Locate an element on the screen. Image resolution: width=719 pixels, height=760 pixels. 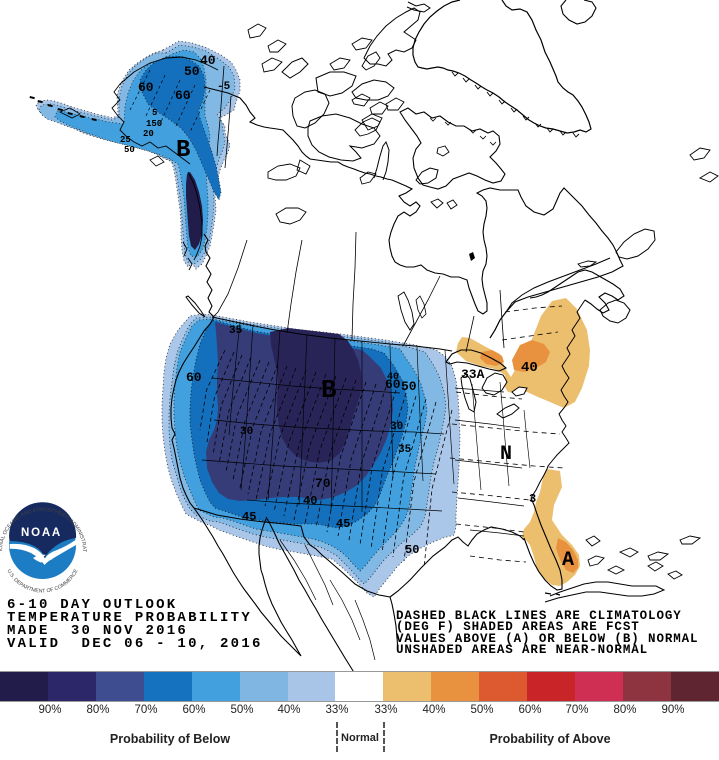
svg-text: 70 is located at coordinates (323, 483).